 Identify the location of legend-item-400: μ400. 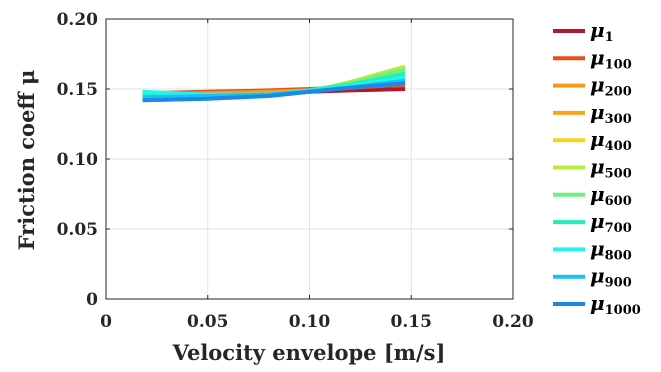
(592, 140).